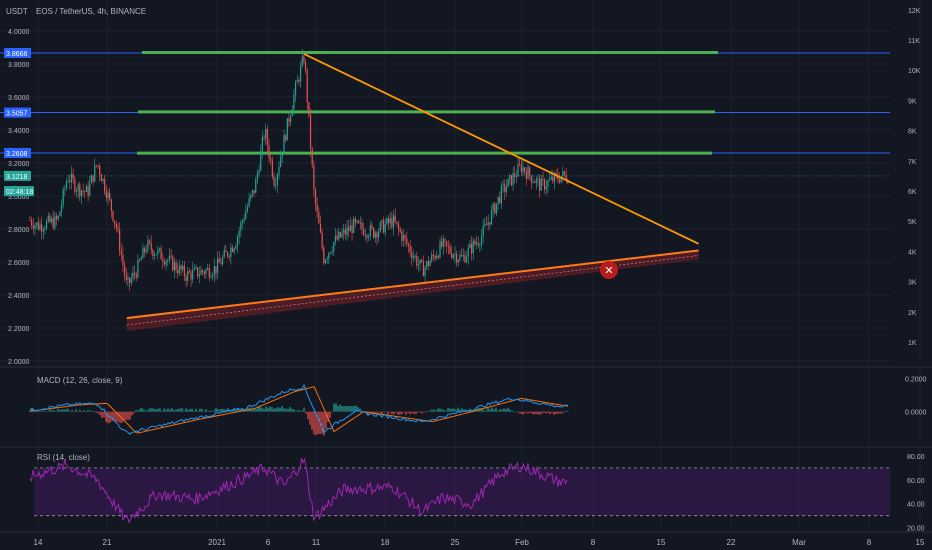 The width and height of the screenshot is (932, 550). I want to click on rsi-tick-label: 40.00, so click(916, 505).